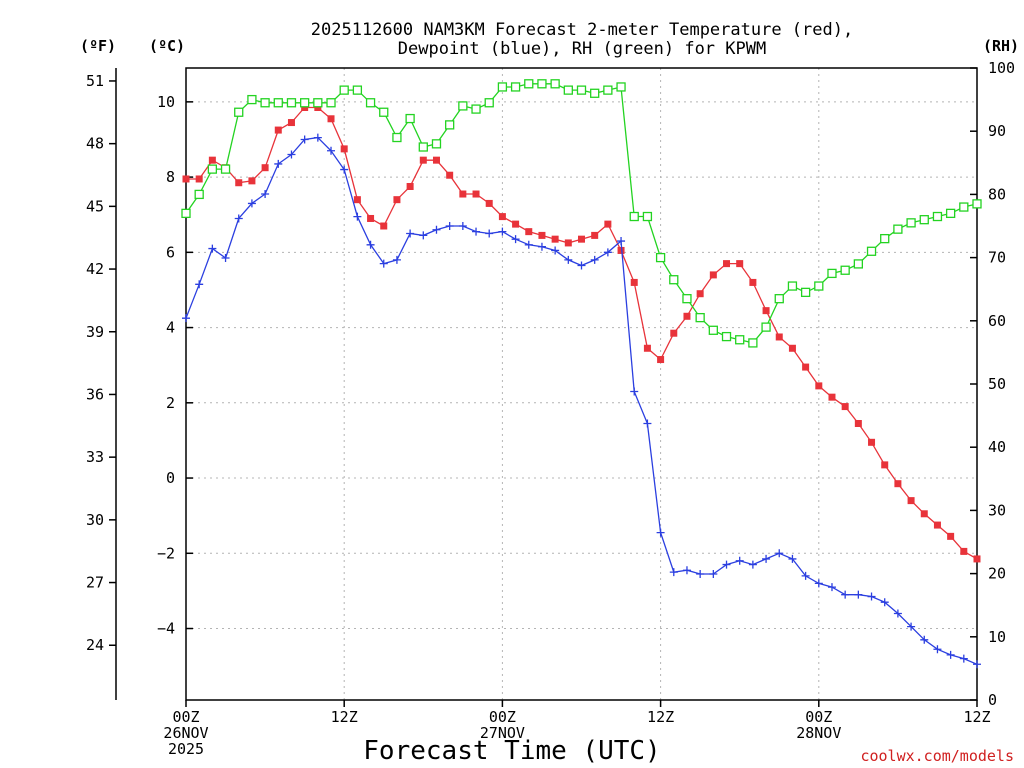 The height and width of the screenshot is (768, 1024). Describe the element at coordinates (997, 131) in the screenshot. I see `rh-tick-label: 90` at that location.